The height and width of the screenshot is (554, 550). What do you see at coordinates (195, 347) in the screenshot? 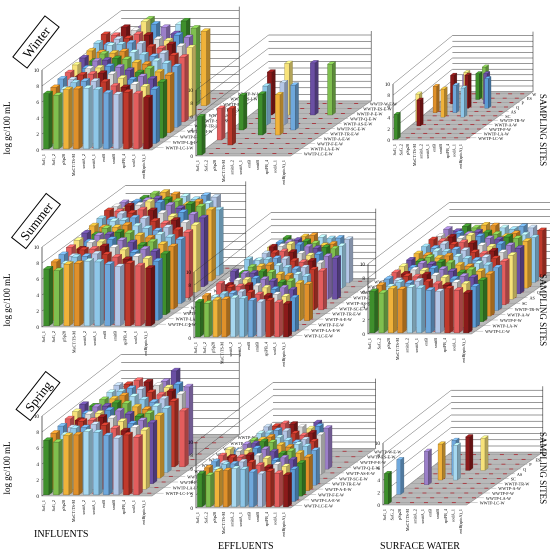
I see `target-label: SaG_1` at bounding box center [195, 347].